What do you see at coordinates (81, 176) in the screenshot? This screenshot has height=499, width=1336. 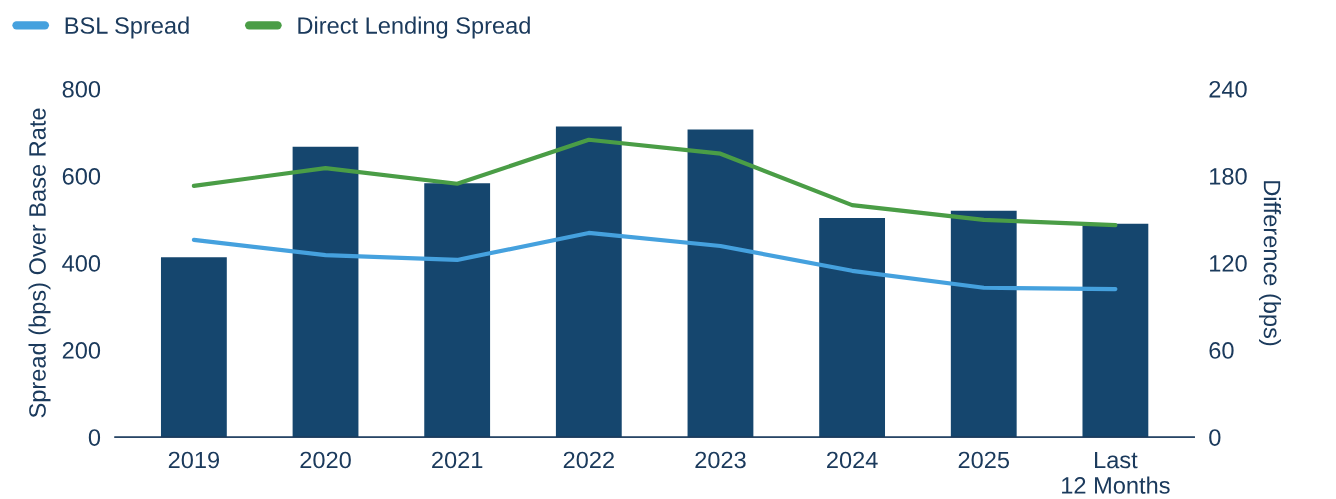 I see `y-tick-label: 600` at bounding box center [81, 176].